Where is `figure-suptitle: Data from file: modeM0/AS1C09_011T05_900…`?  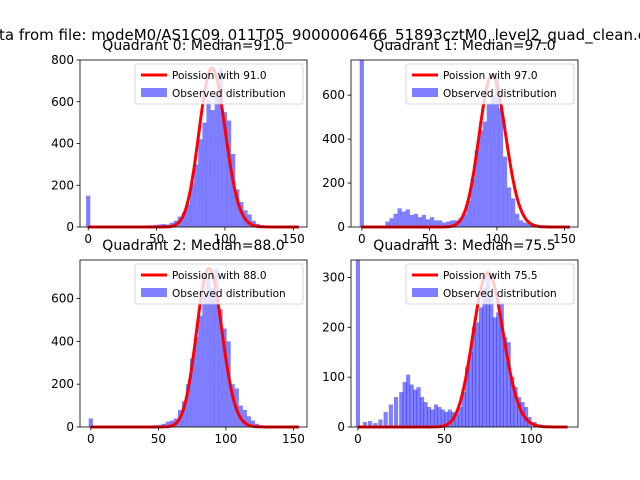
figure-suptitle: Data from file: modeM0/AS1C09_011T05_900… is located at coordinates (320, 35).